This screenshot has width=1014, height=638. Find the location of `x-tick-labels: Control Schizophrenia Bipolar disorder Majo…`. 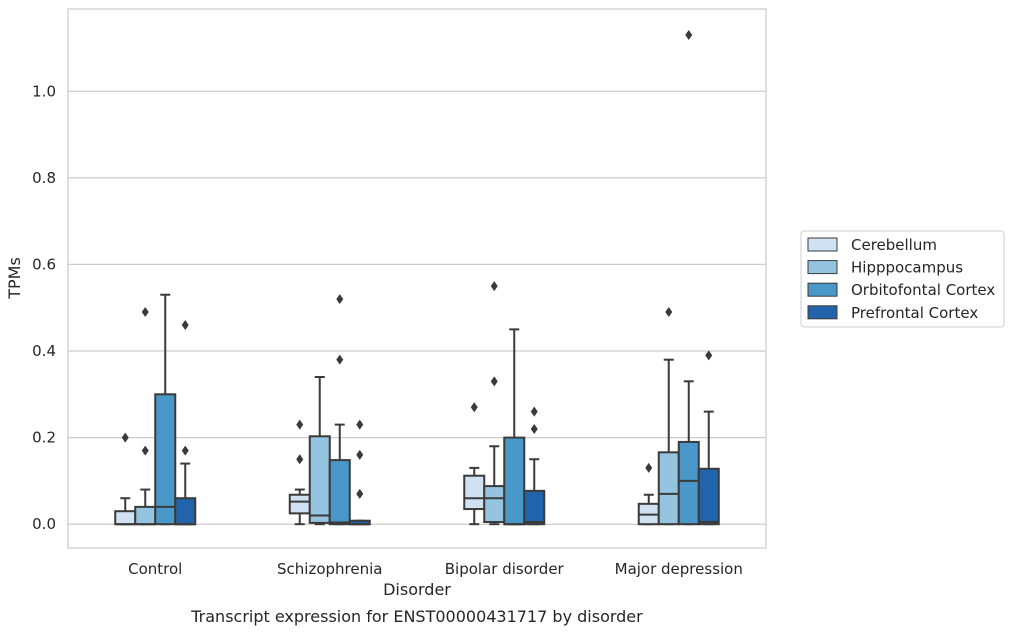

x-tick-labels: Control Schizophrenia Bipolar disorder Majo… is located at coordinates (435, 569).